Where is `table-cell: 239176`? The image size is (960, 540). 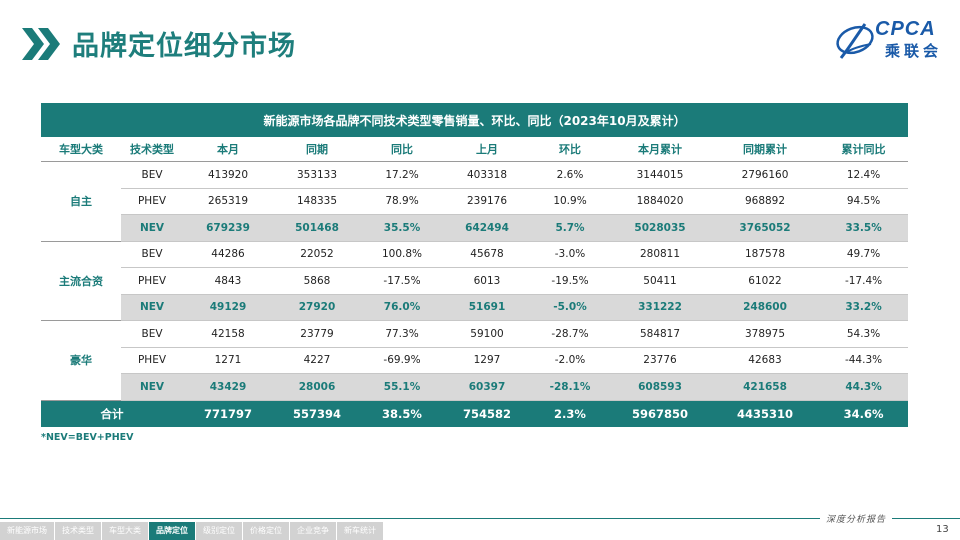 table-cell: 239176 is located at coordinates (487, 201).